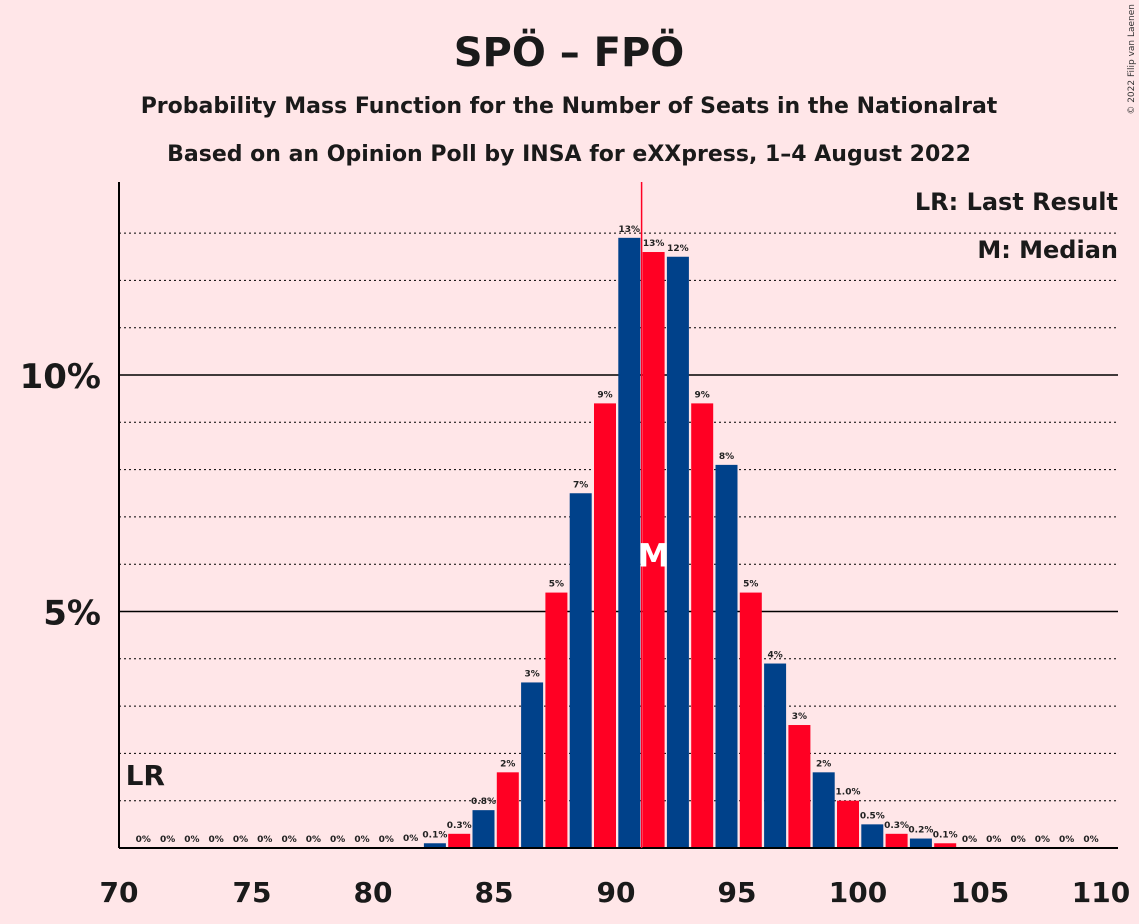  I want to click on bar-label-90: 9%, so click(604, 395).